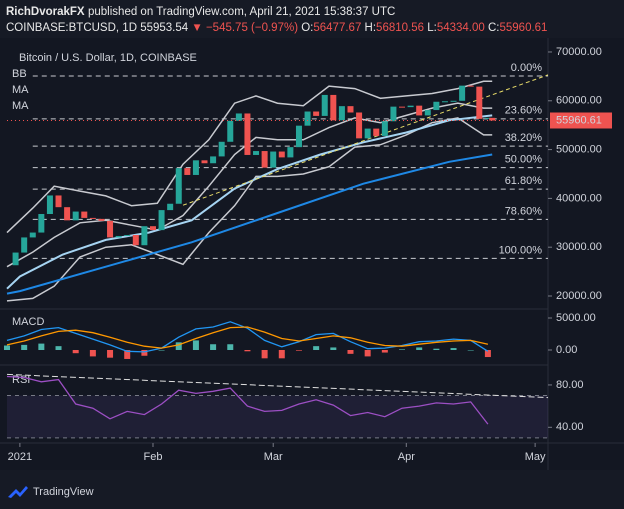  What do you see at coordinates (579, 101) in the screenshot?
I see `y-tick-label: 60000.00` at bounding box center [579, 101].